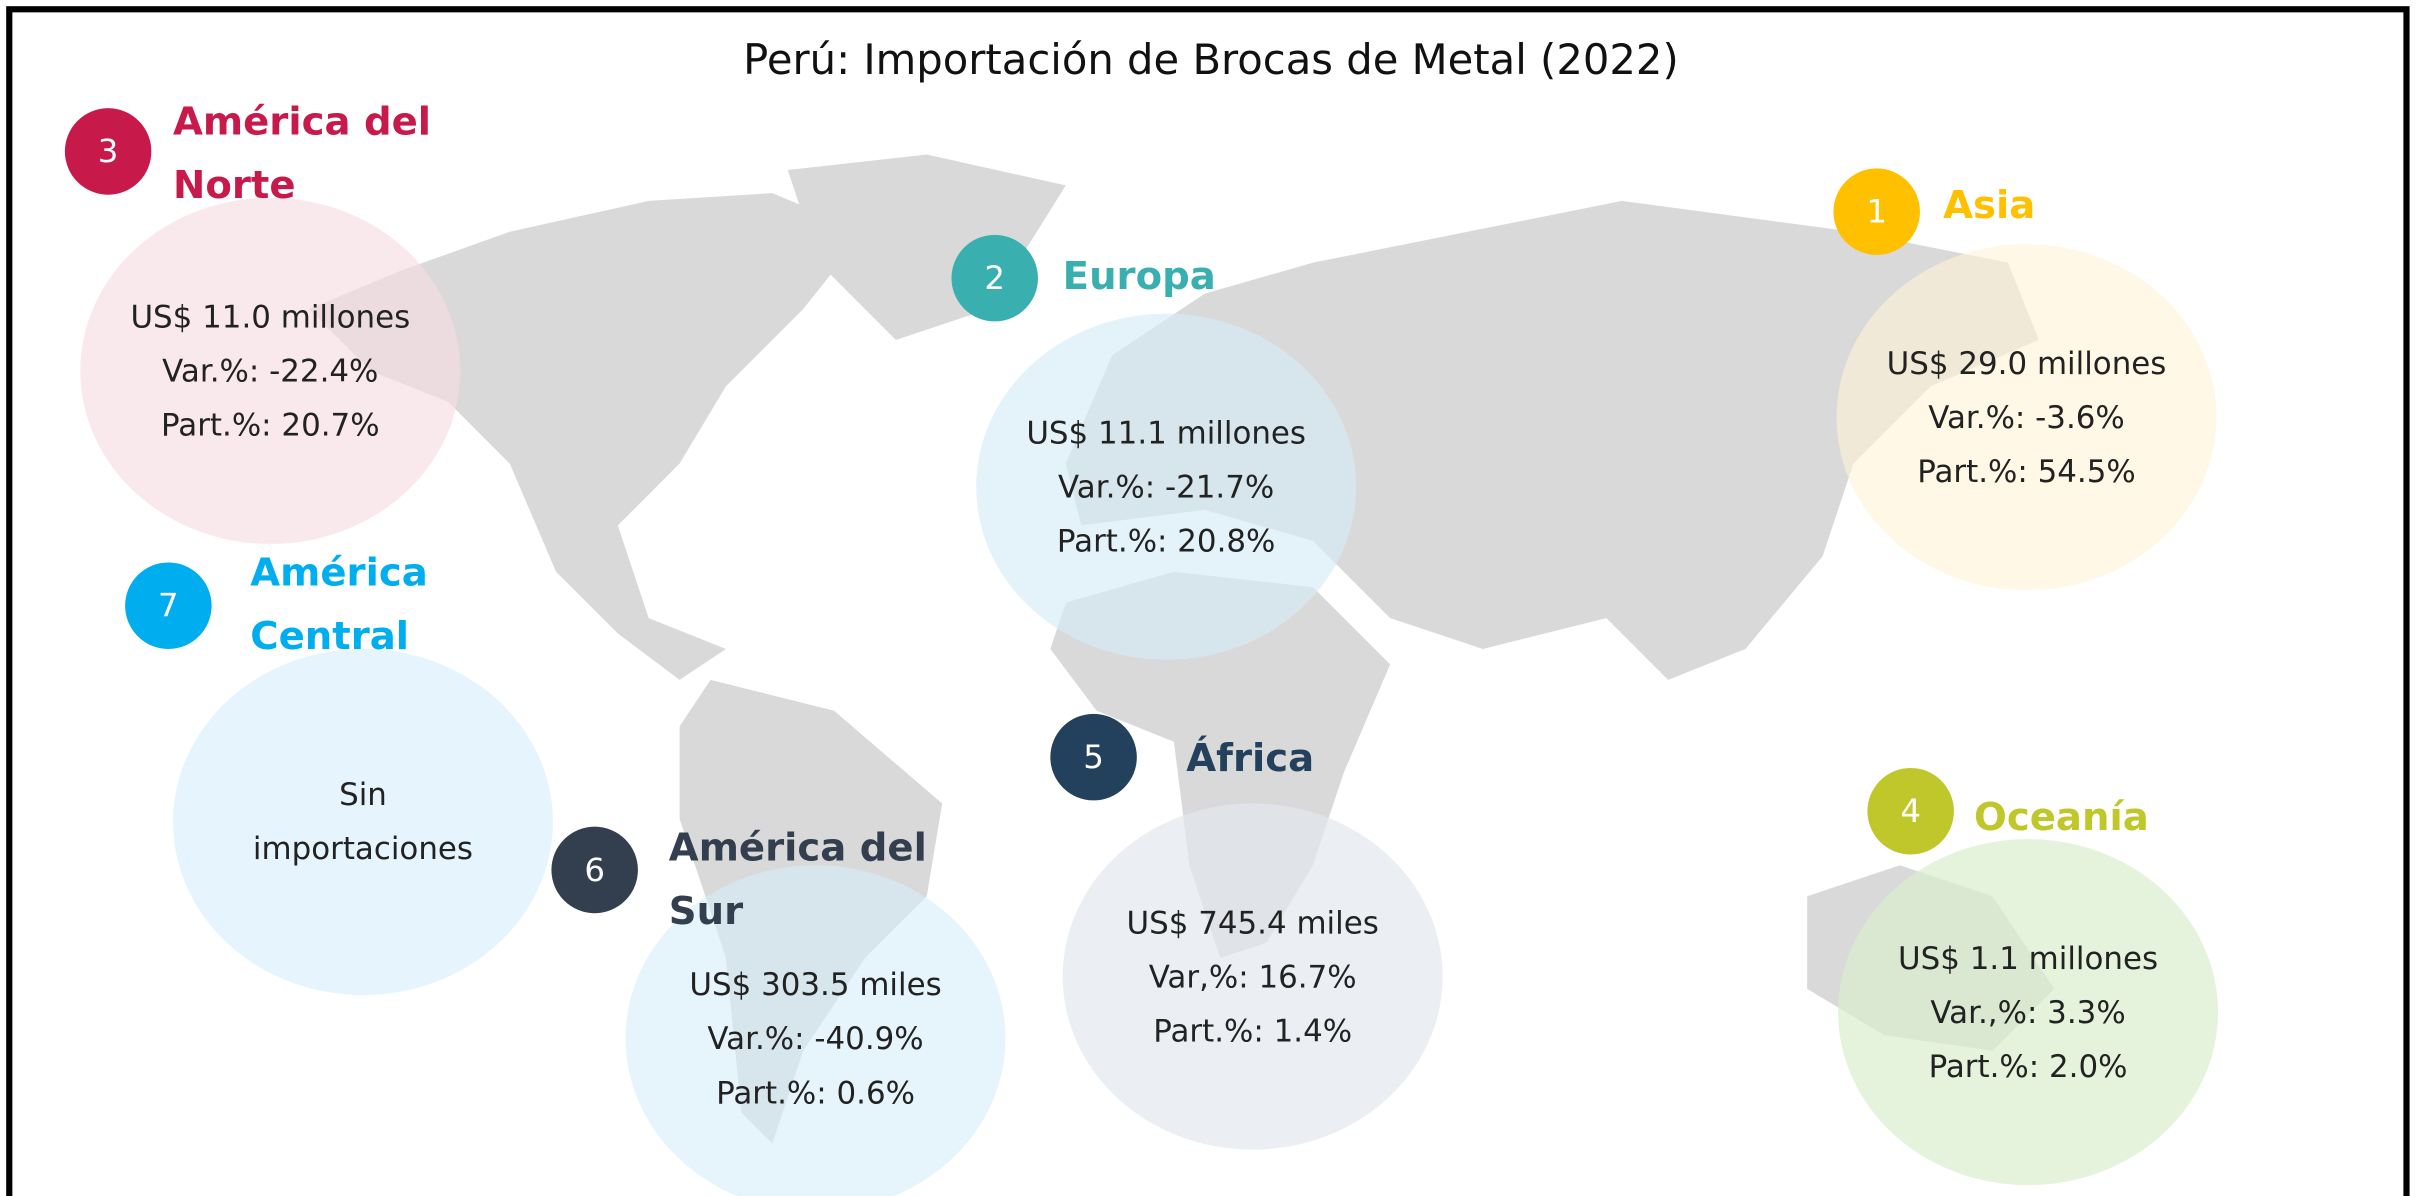 The width and height of the screenshot is (2422, 1196). I want to click on rank-badge: 3, so click(108, 151).